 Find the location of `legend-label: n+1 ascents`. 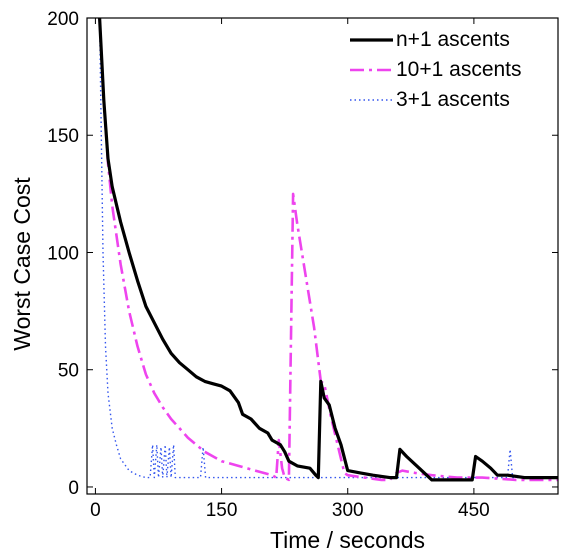

legend-label: n+1 ascents is located at coordinates (453, 39).